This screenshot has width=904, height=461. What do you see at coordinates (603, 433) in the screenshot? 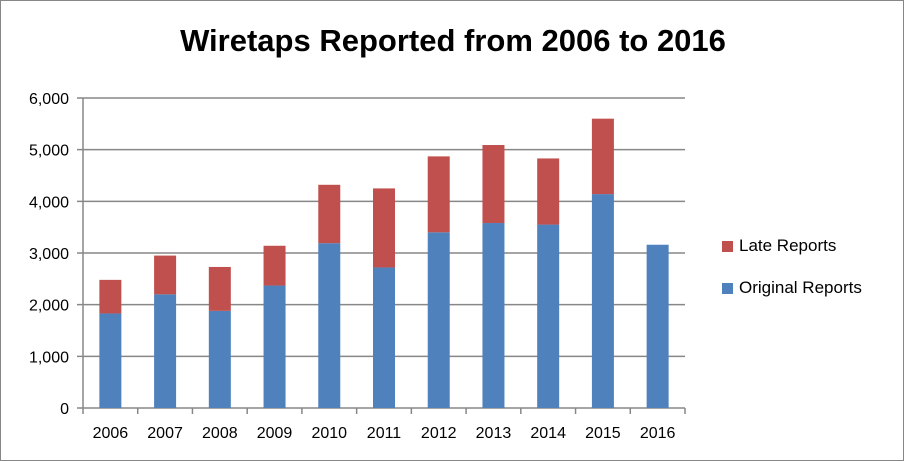
I see `x-tick-label: 2015` at bounding box center [603, 433].